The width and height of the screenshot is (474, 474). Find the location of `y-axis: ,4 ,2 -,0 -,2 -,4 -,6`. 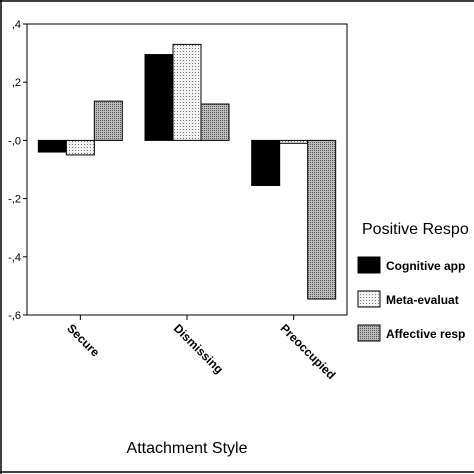

y-axis: ,4 ,2 -,0 -,2 -,4 -,6 is located at coordinates (17, 170).